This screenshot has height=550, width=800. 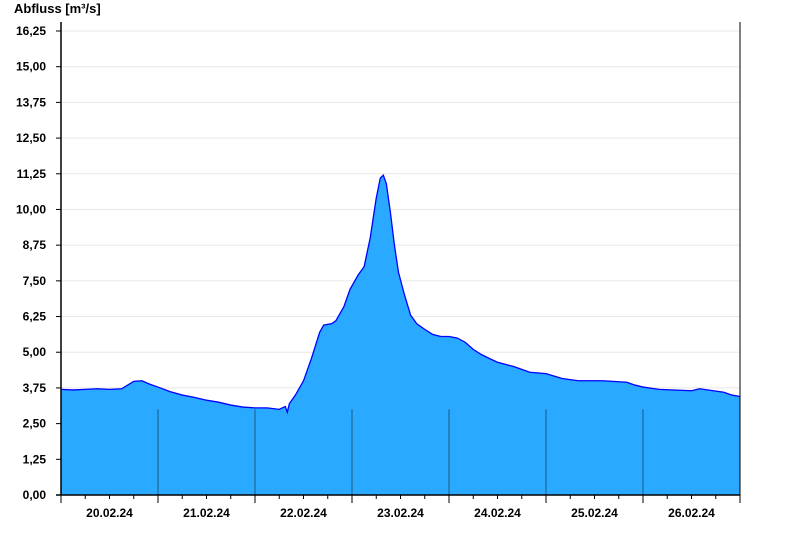 I want to click on y-tick-label: 10,00, so click(x=31, y=209).